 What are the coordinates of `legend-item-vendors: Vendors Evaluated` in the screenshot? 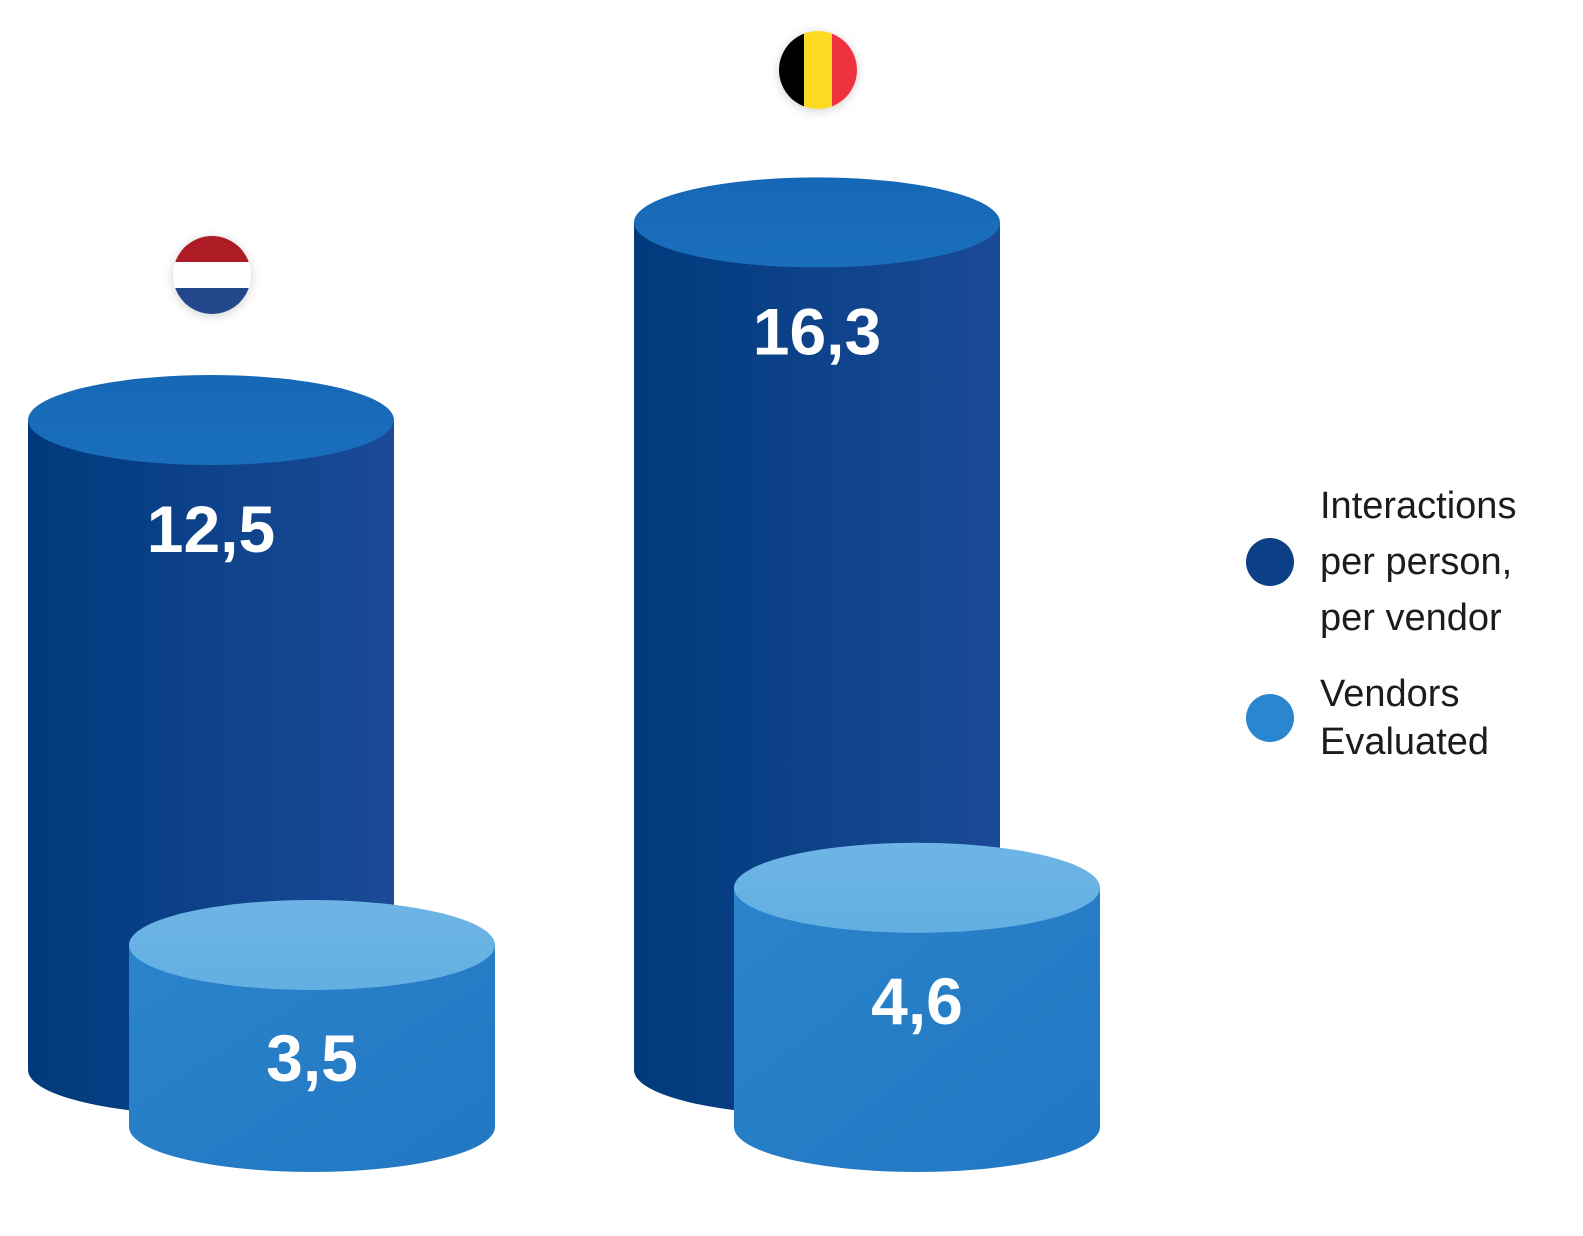 It's located at (1403, 718).